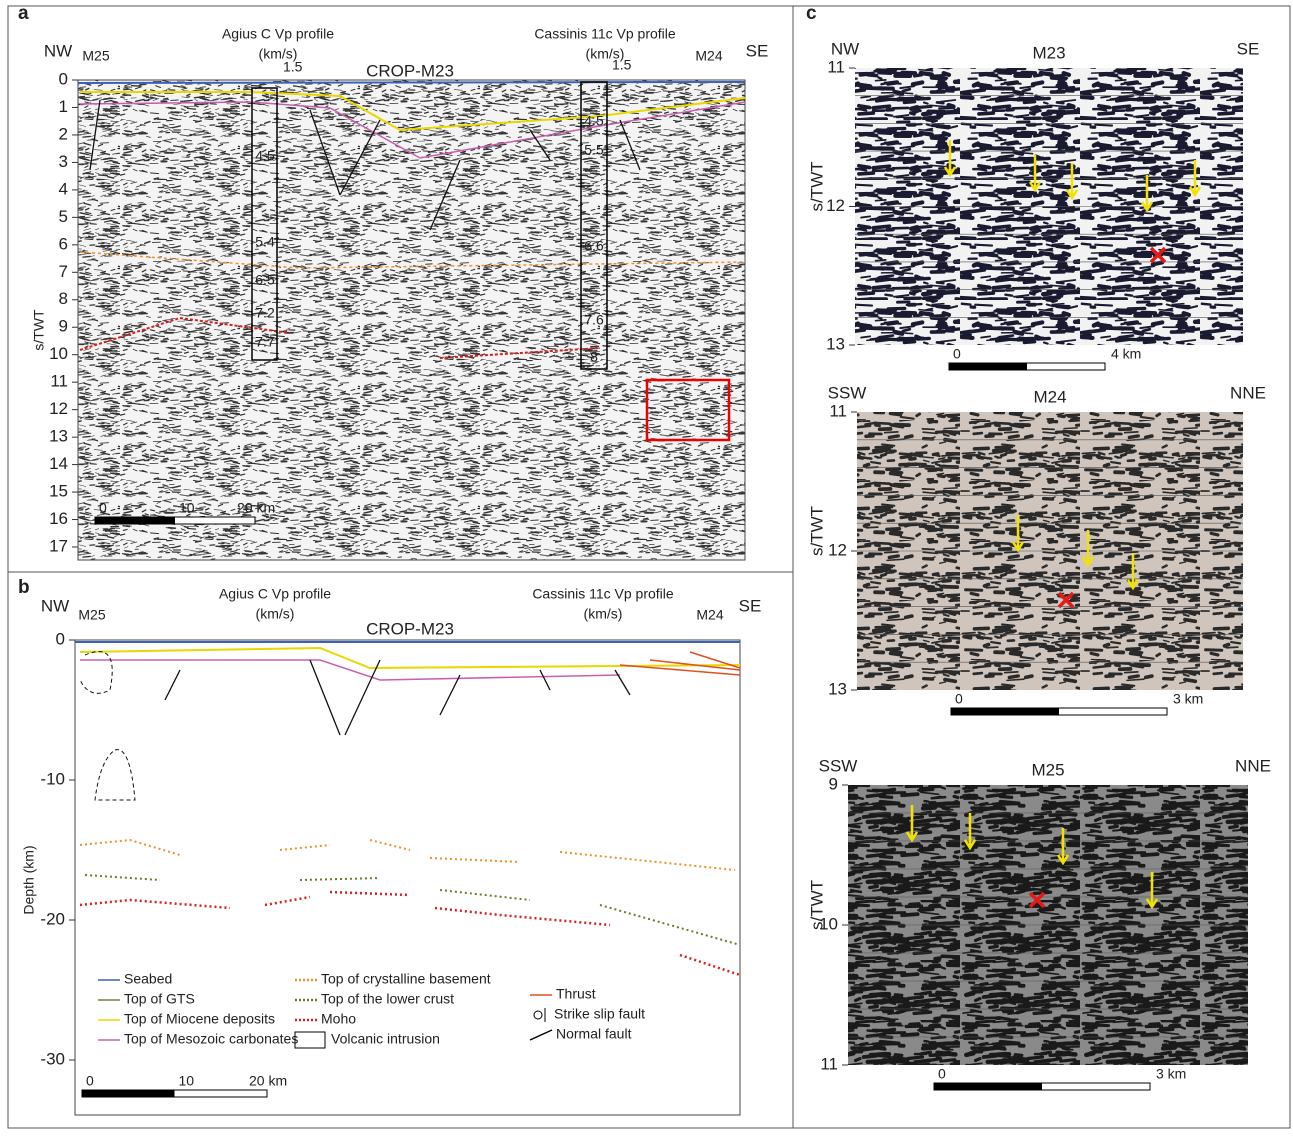 The image size is (1293, 1137). What do you see at coordinates (96, 672) in the screenshot?
I see `intrusion` at bounding box center [96, 672].